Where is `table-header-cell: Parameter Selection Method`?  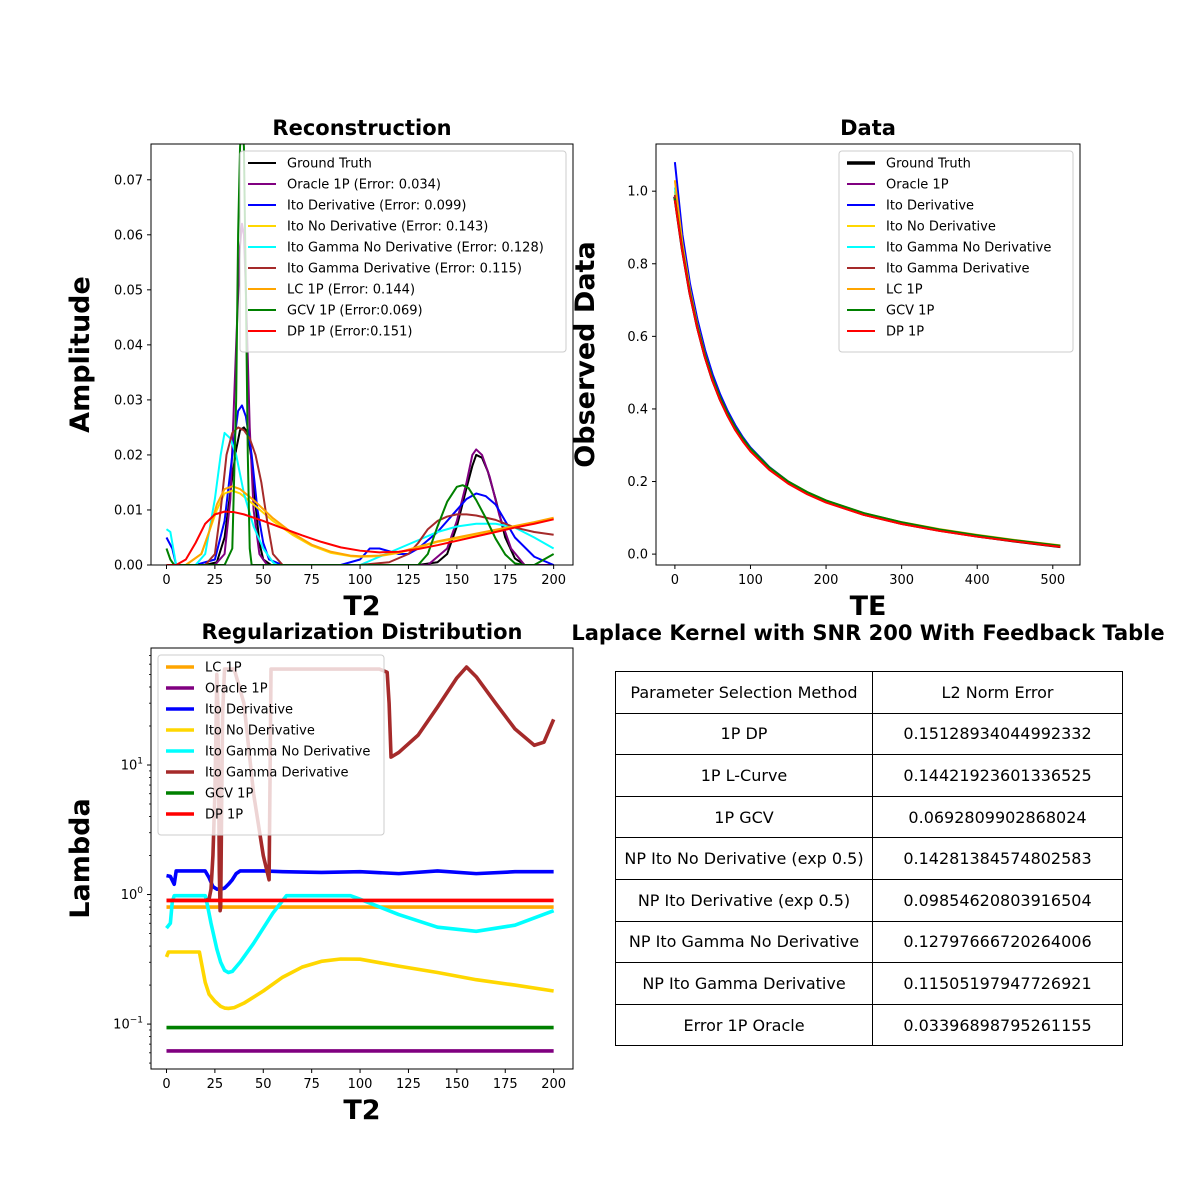 table-header-cell: Parameter Selection Method is located at coordinates (744, 692).